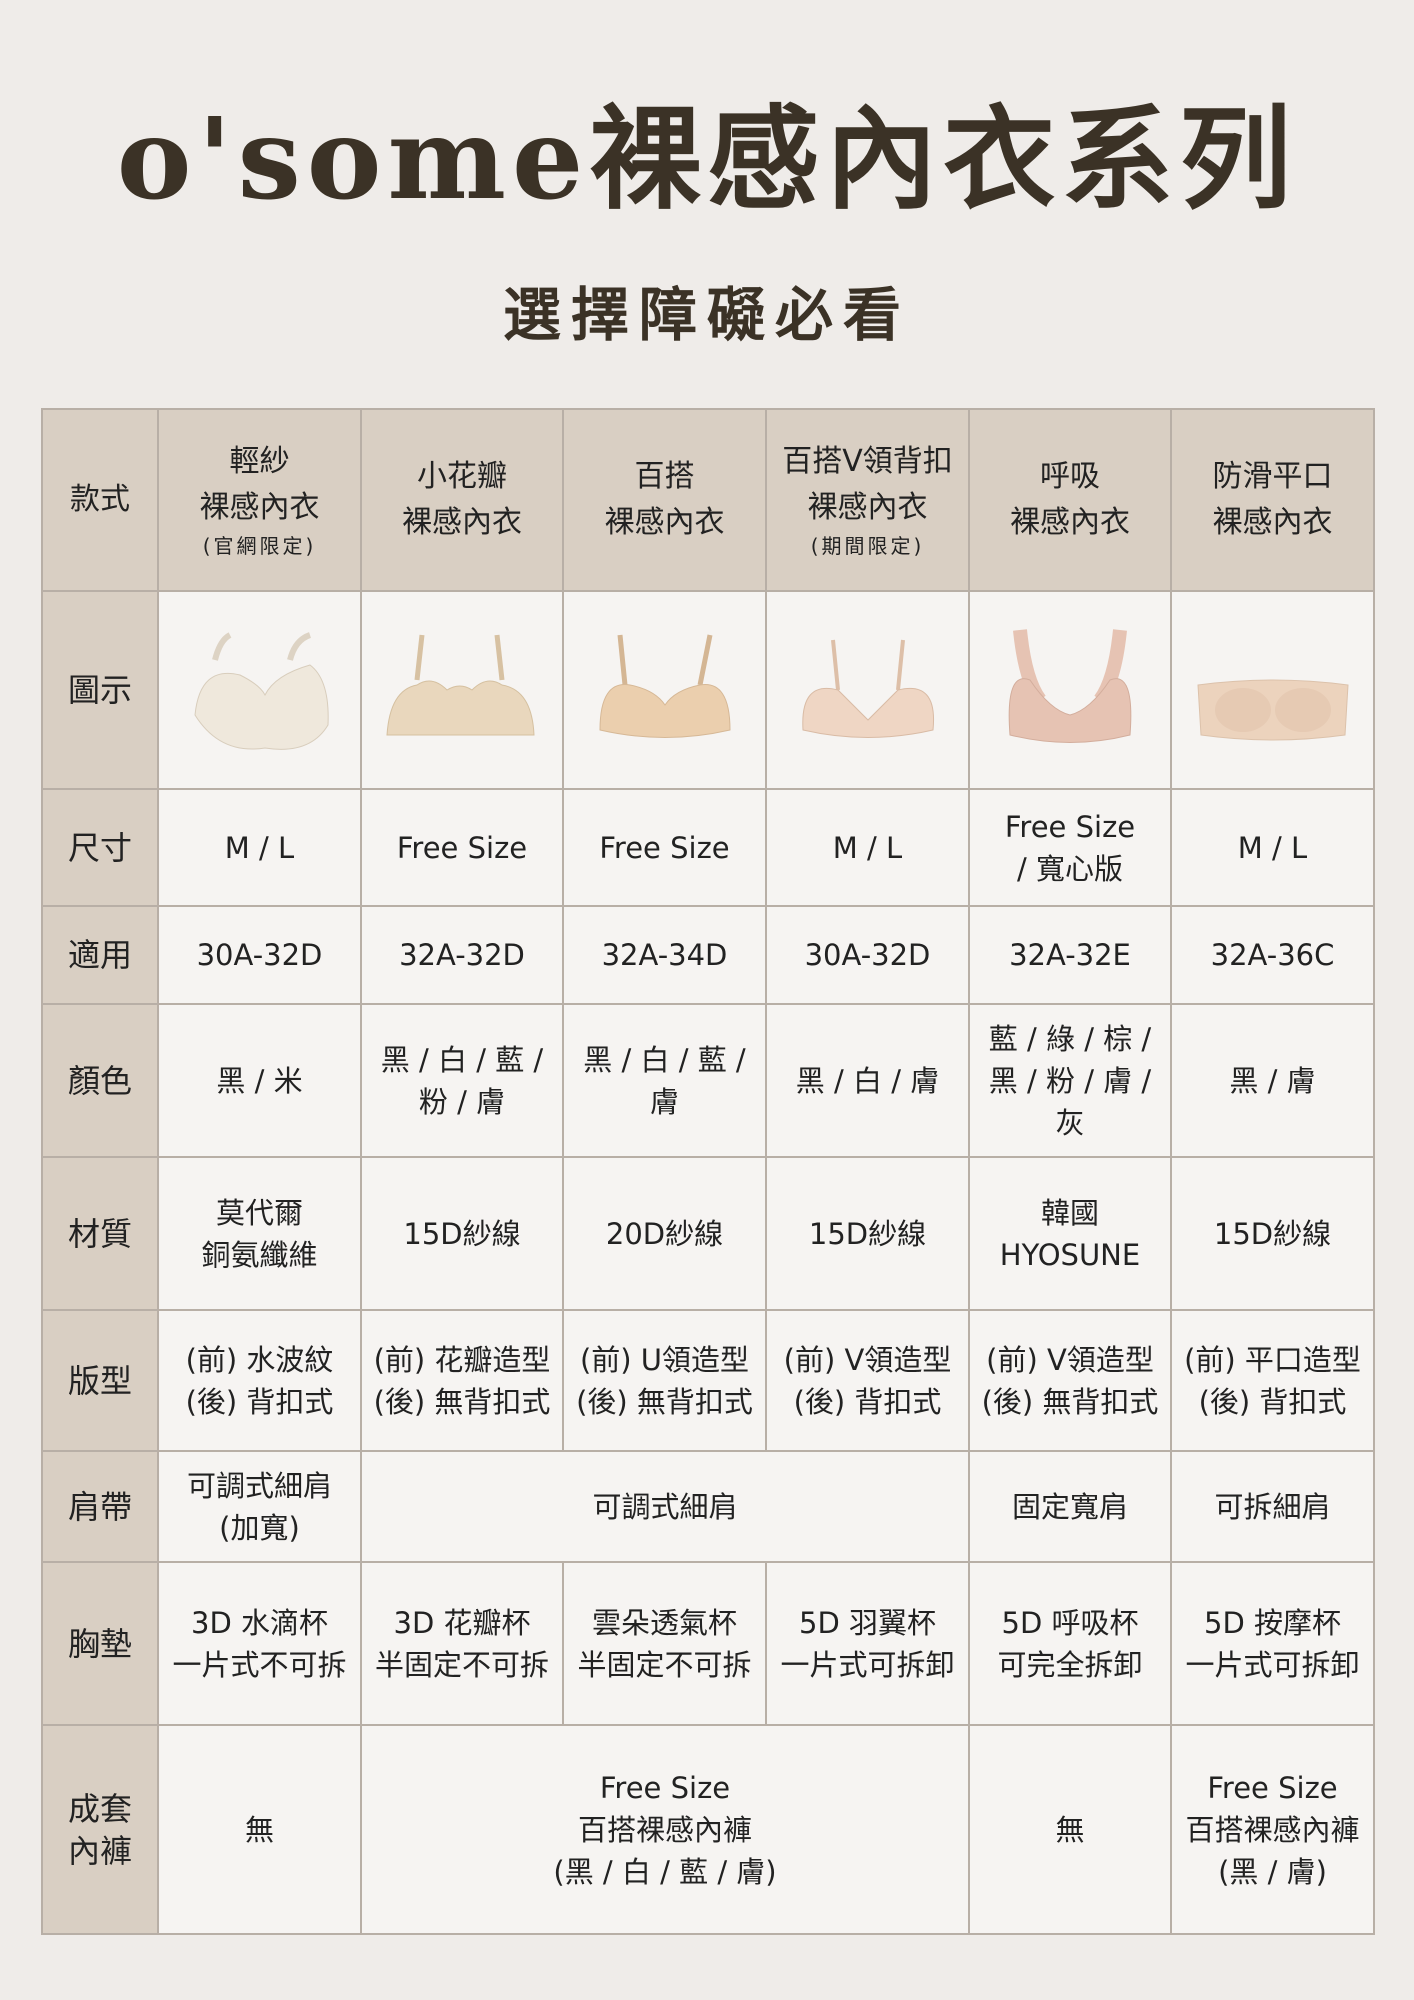  Describe the element at coordinates (100, 690) in the screenshot. I see `row-label-image: 圖示` at that location.